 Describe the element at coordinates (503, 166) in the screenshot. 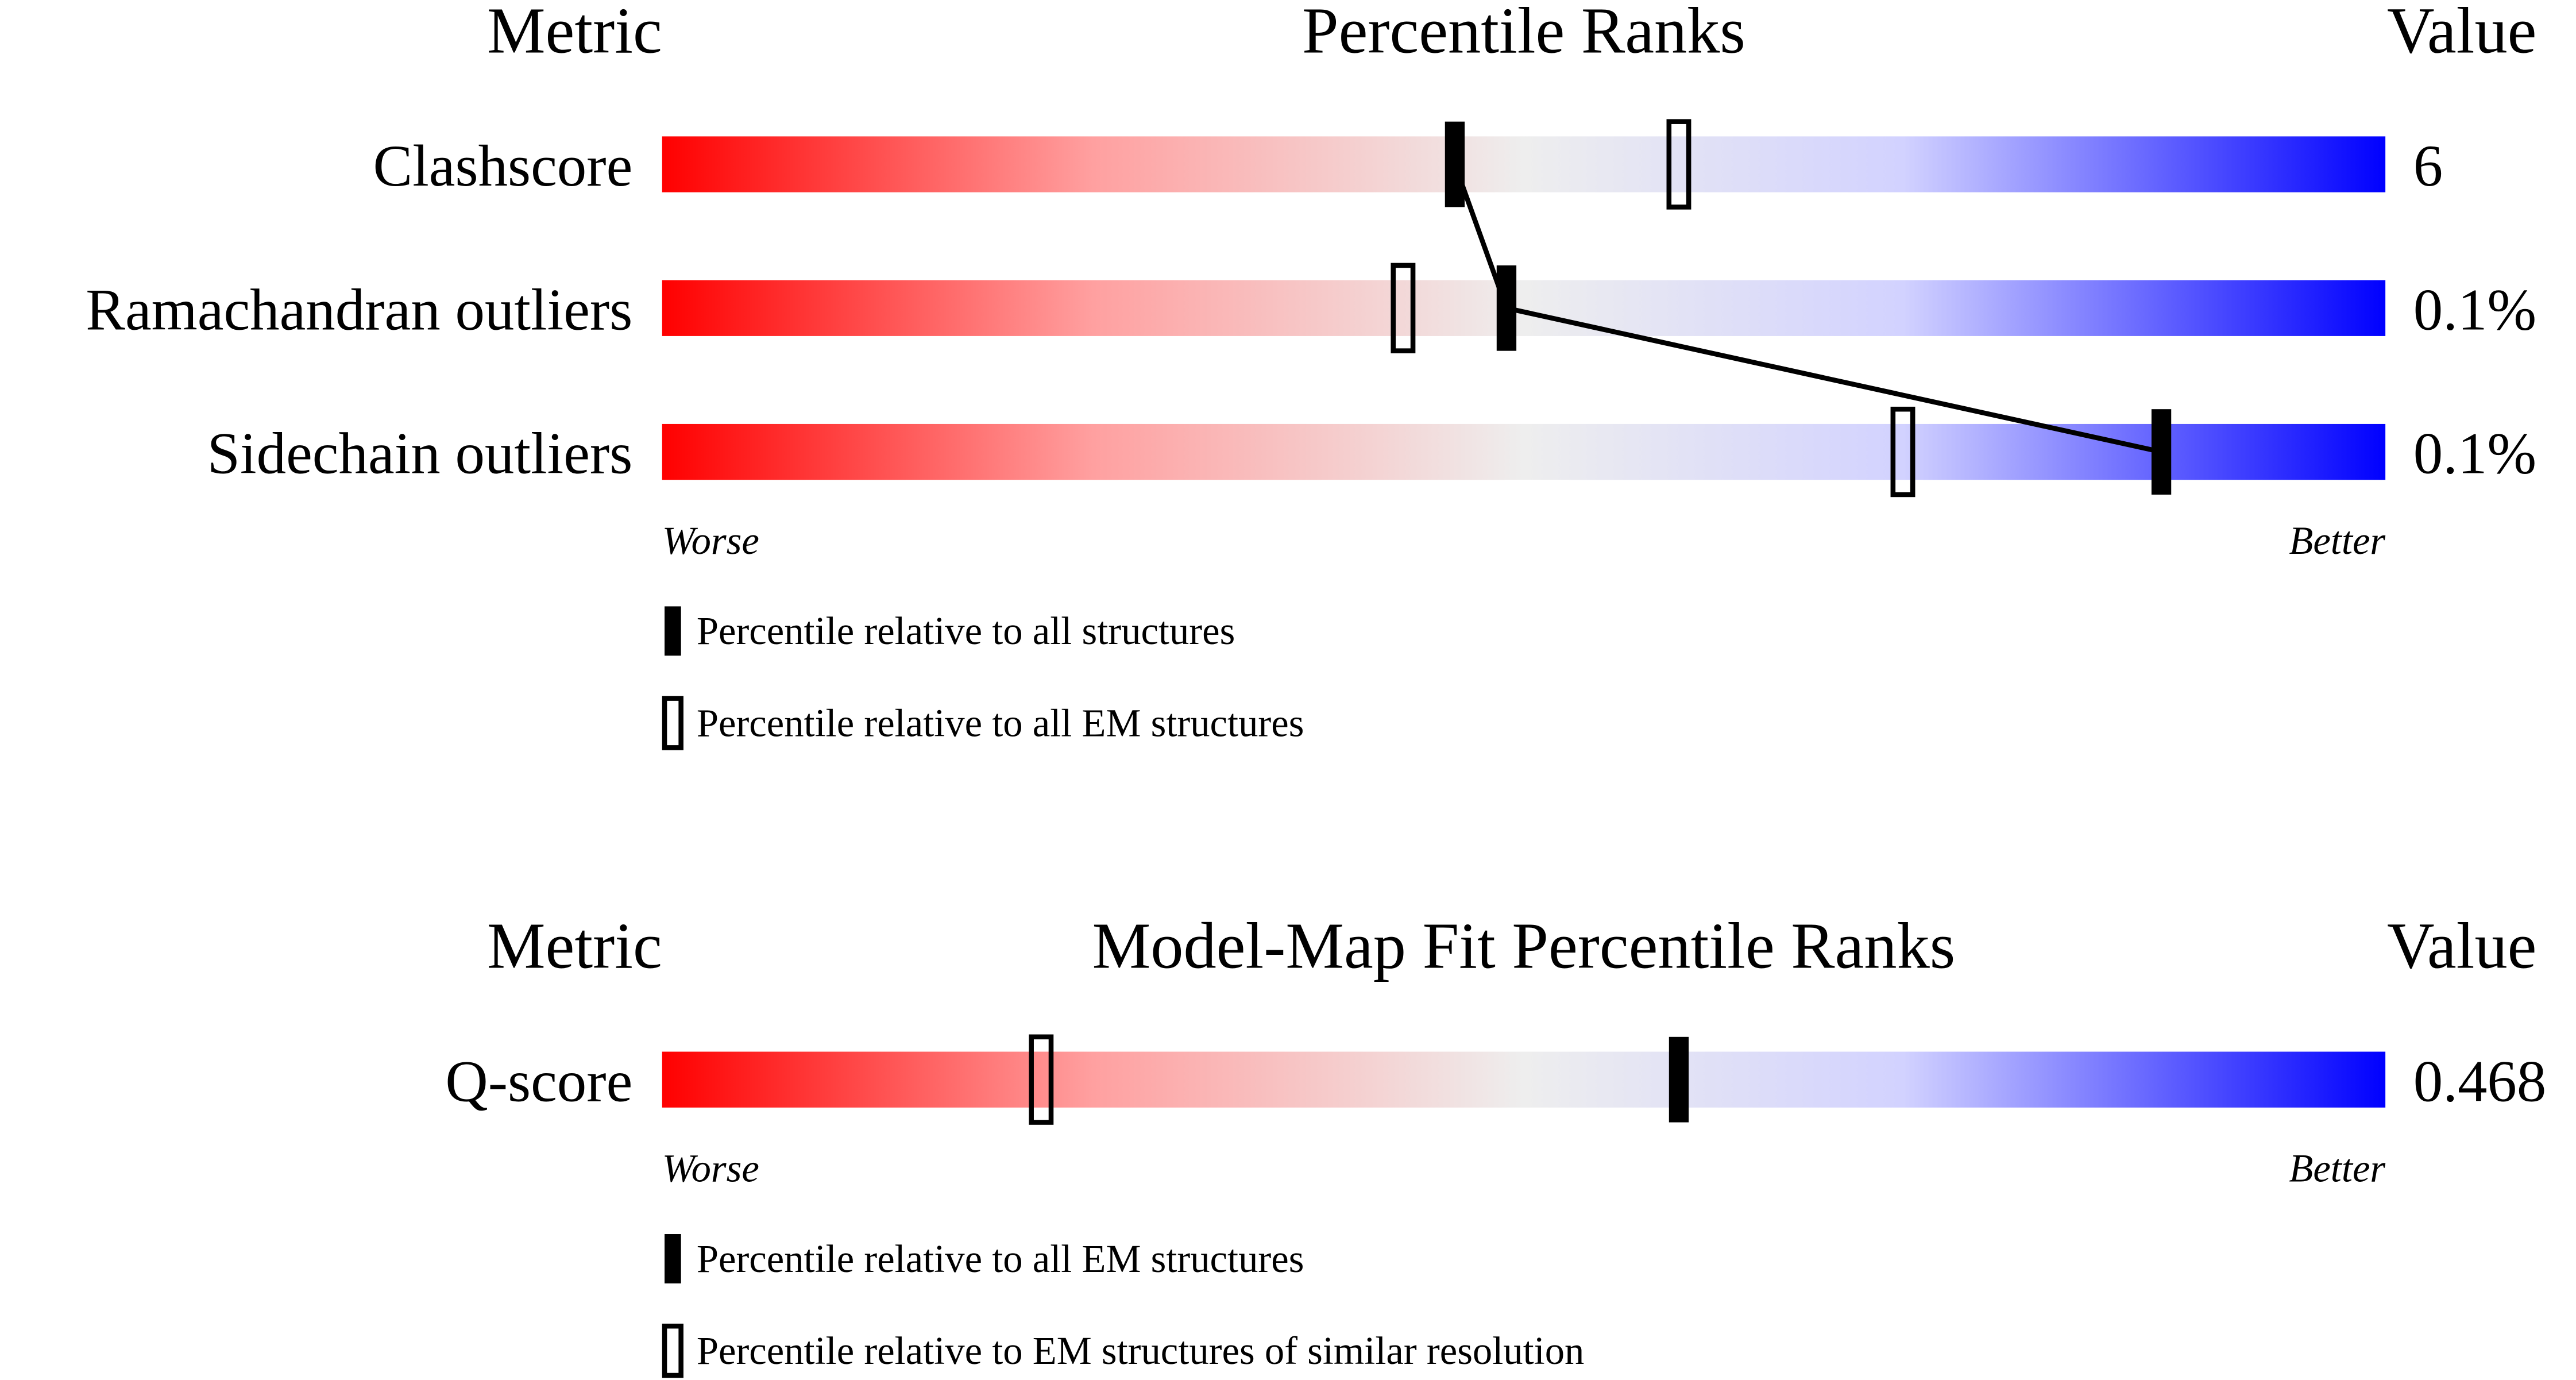

I see `metric-label: Clashscore` at that location.